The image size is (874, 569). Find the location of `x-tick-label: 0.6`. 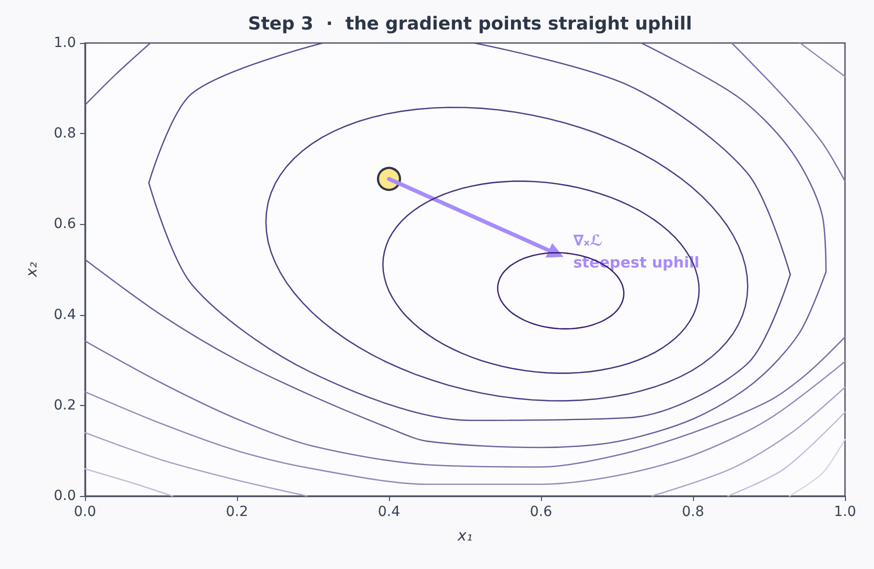

x-tick-label: 0.6 is located at coordinates (541, 512).